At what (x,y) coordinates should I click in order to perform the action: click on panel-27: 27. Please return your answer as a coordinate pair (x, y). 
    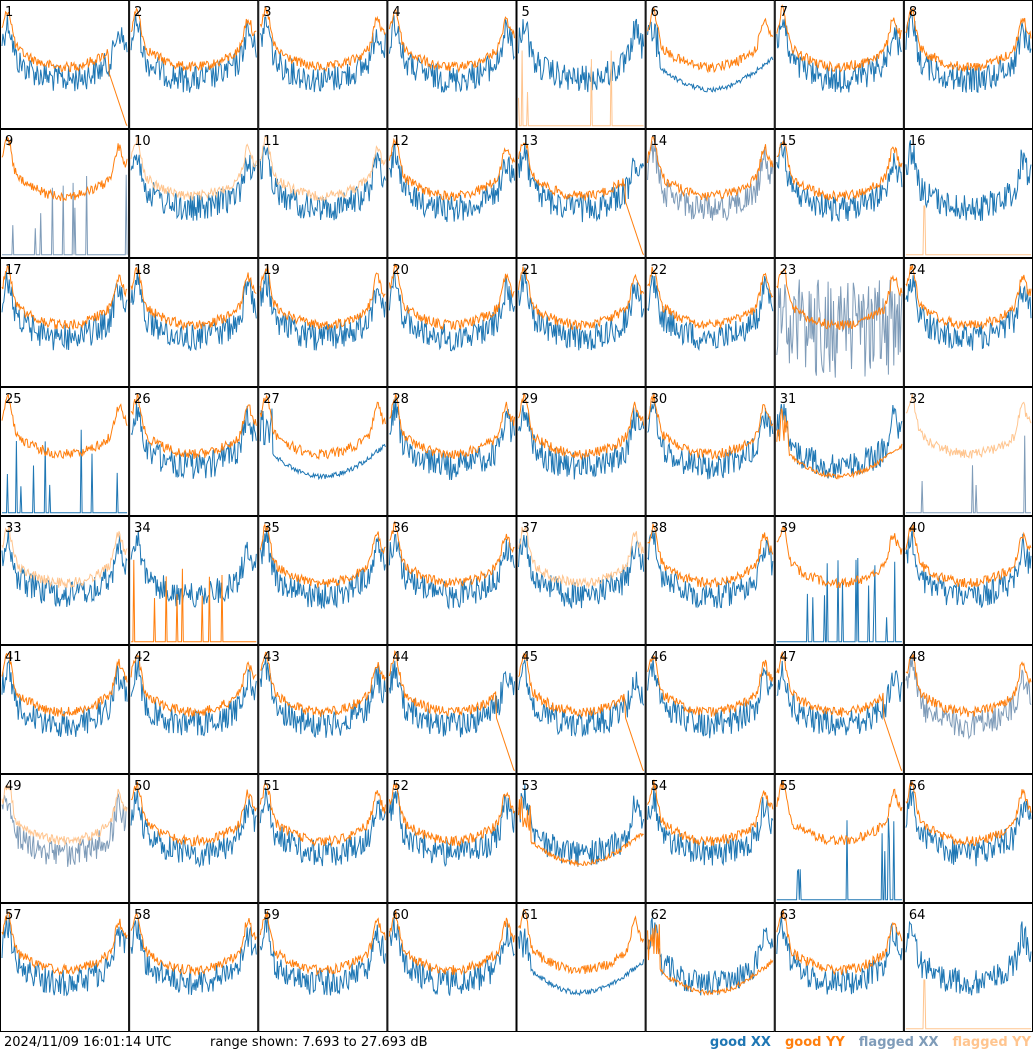
    Looking at the image, I should click on (323, 451).